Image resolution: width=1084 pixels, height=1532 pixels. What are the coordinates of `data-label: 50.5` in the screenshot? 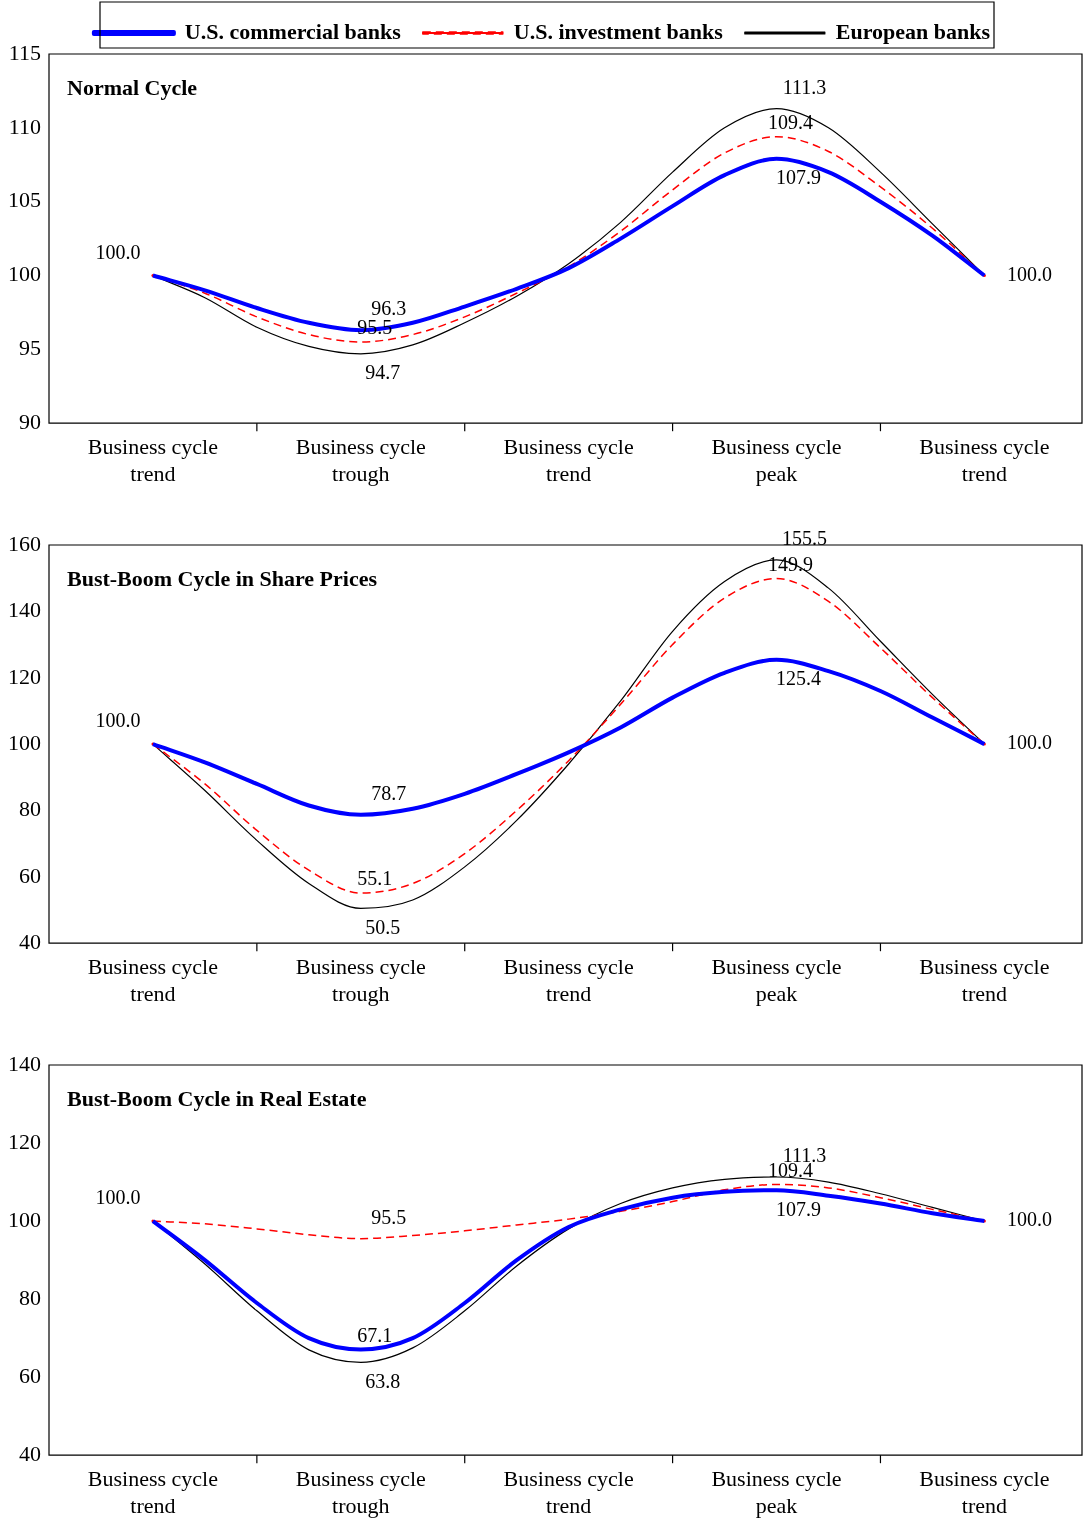 It's located at (383, 926).